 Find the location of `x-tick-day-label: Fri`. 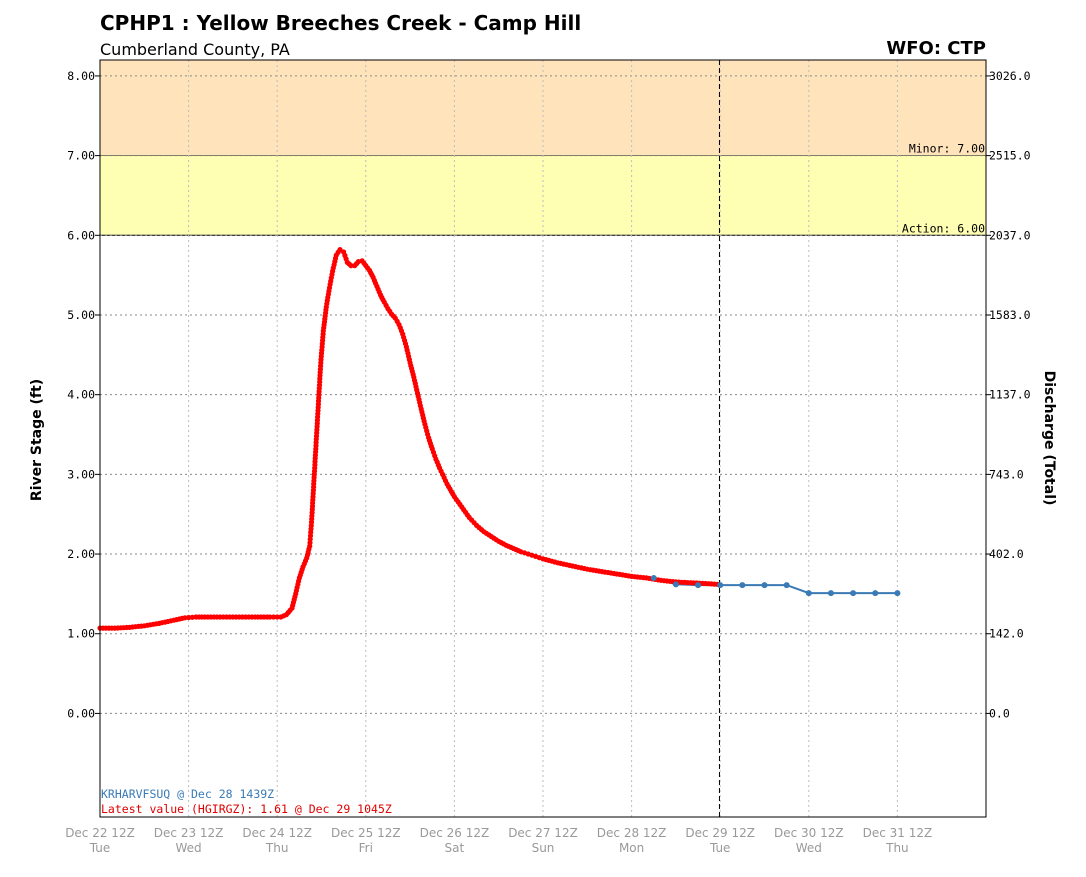

x-tick-day-label: Fri is located at coordinates (366, 848).